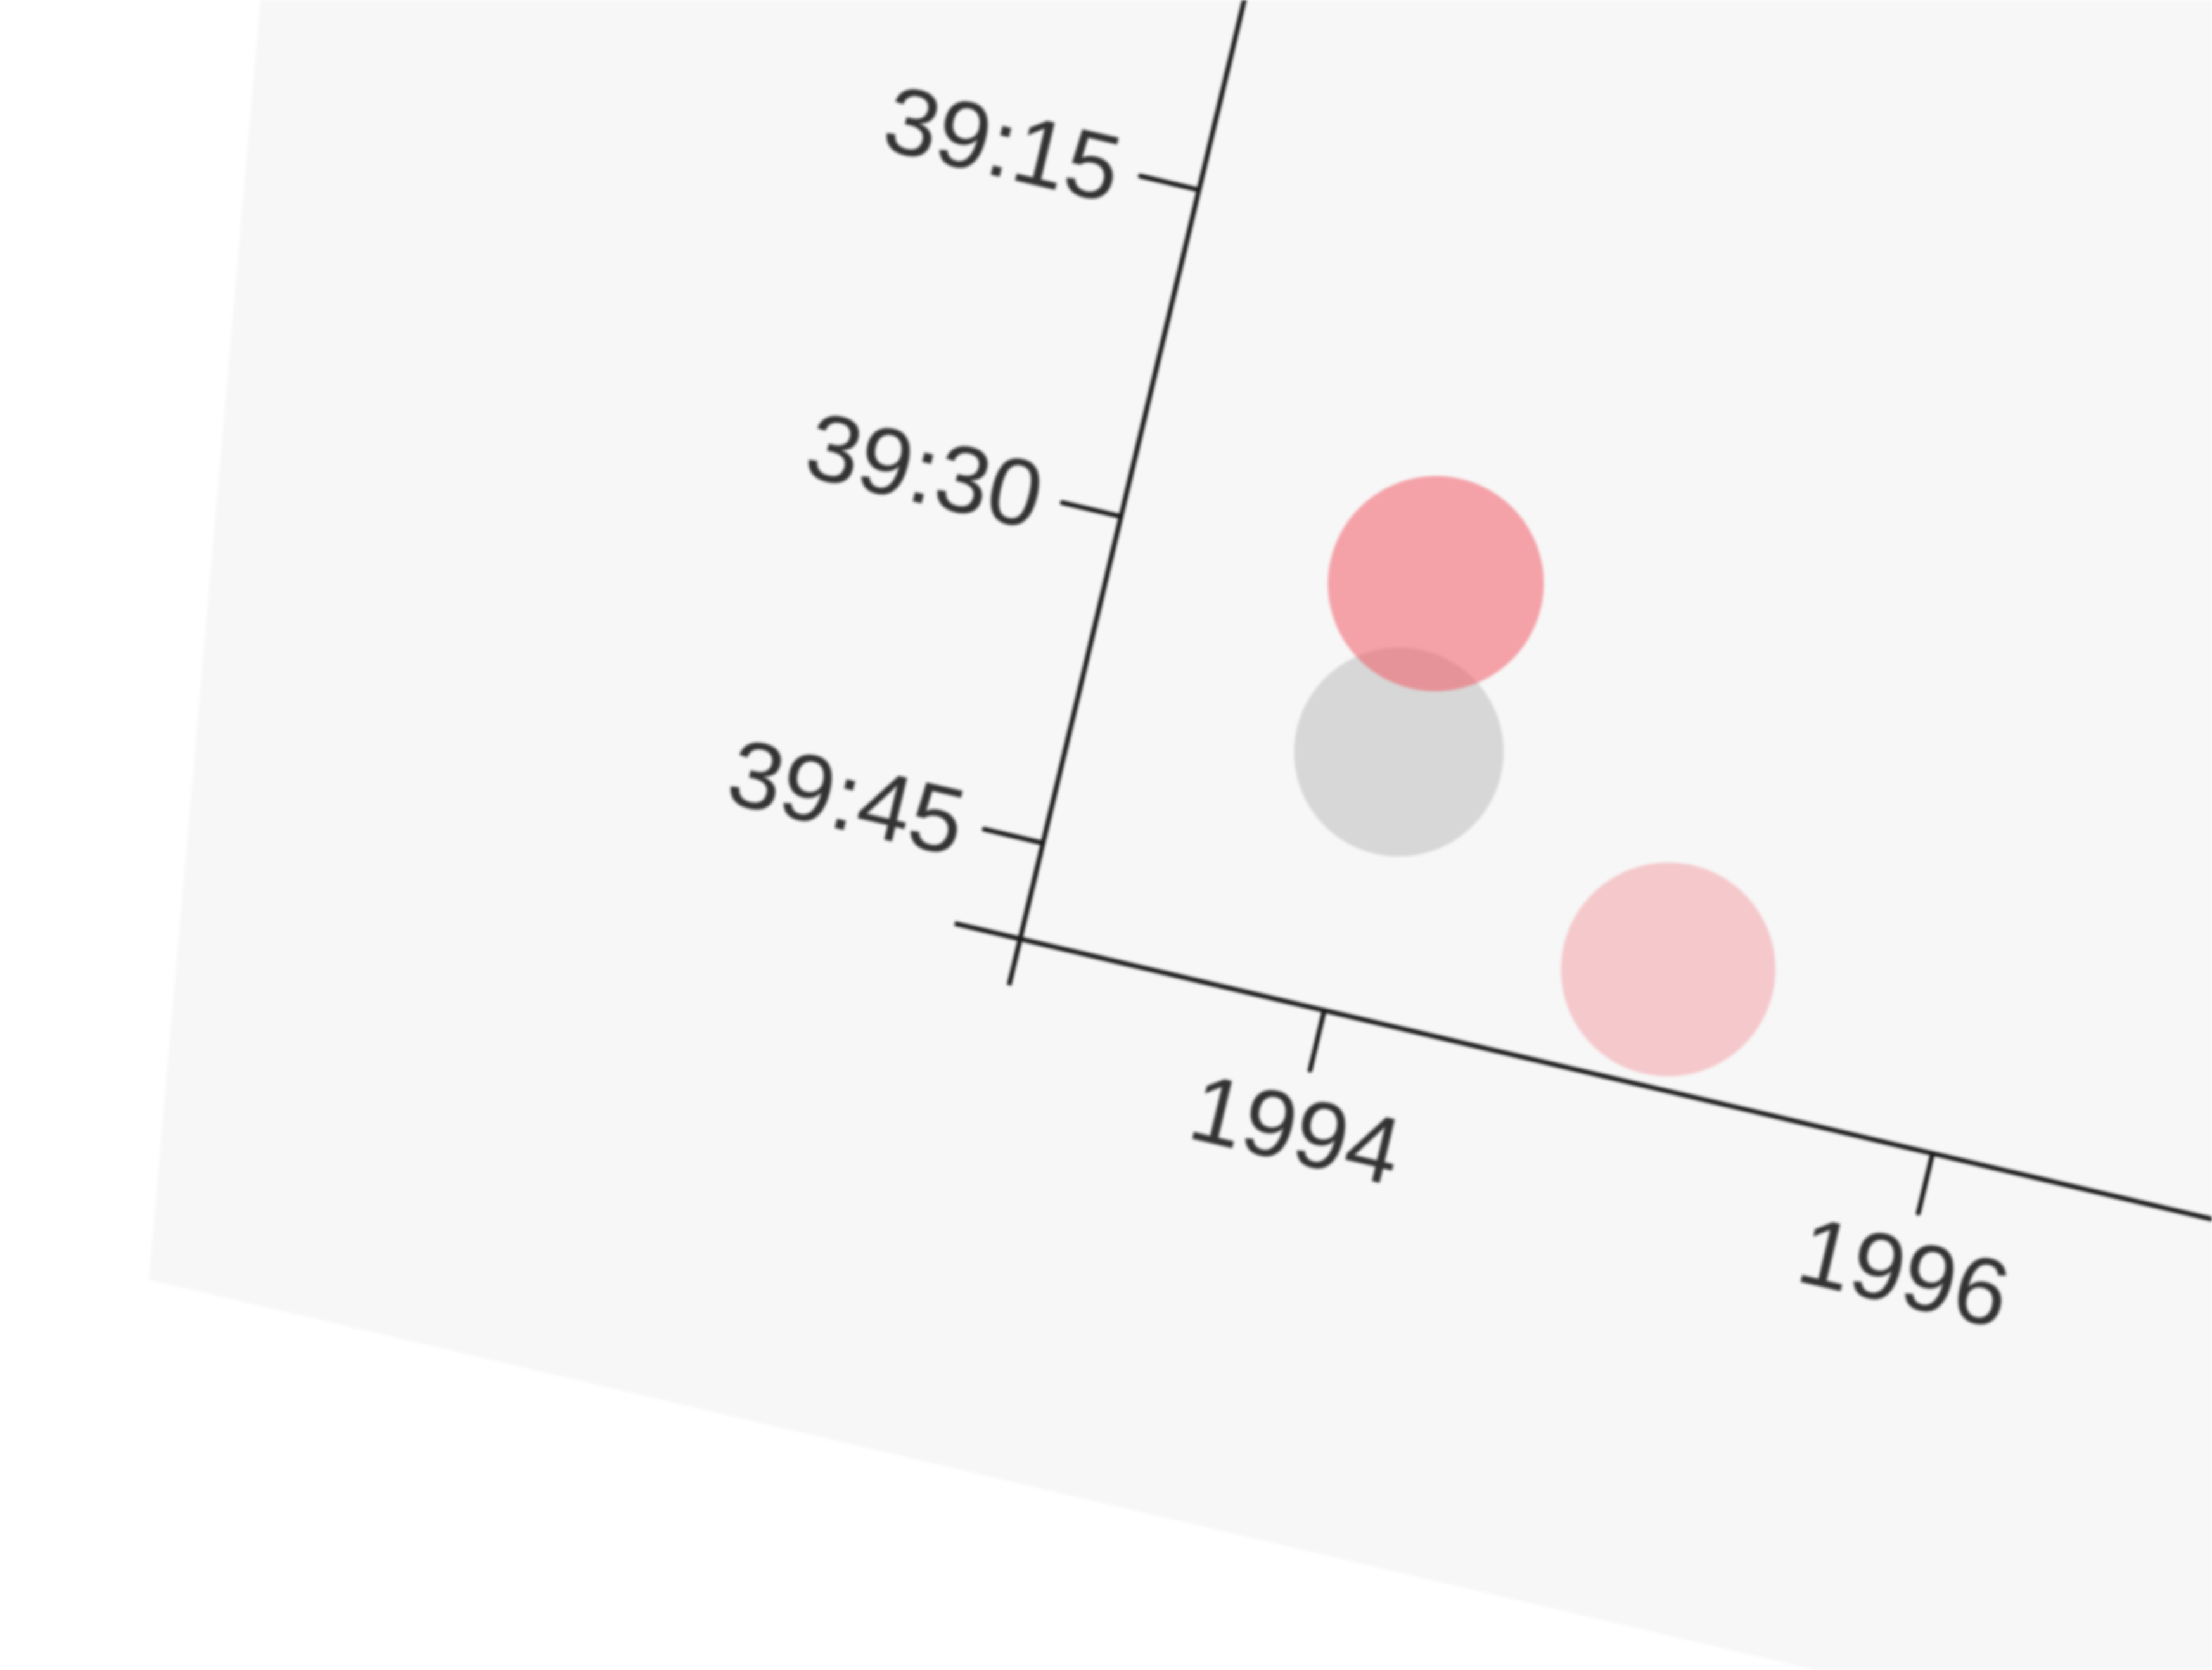  I want to click on pink-bubble, so click(1668, 969).